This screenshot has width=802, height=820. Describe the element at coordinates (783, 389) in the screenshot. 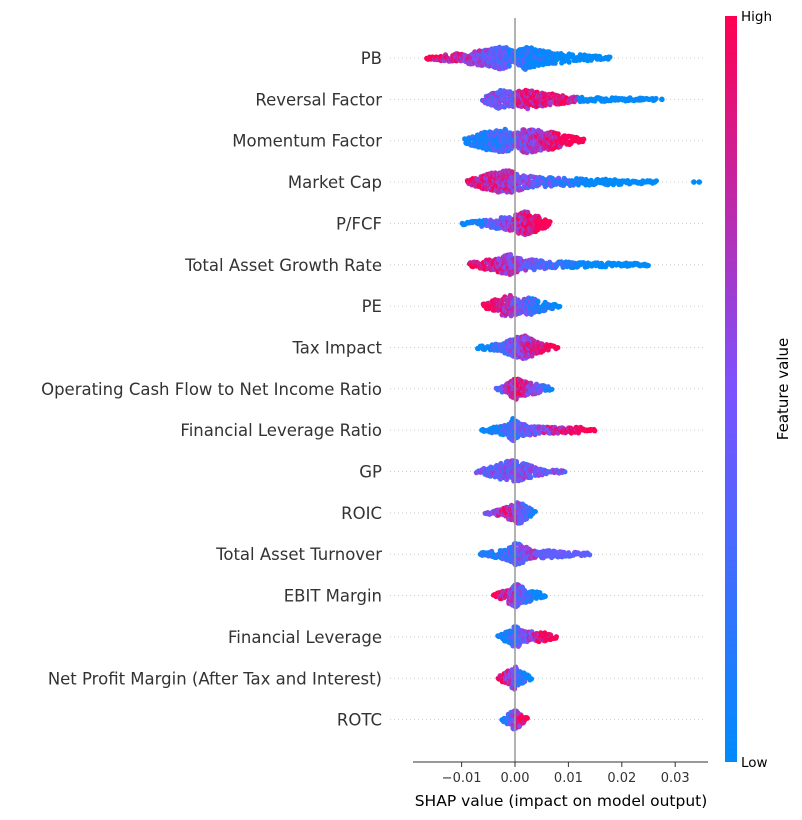

I see `colorbar-title: Feature value` at that location.